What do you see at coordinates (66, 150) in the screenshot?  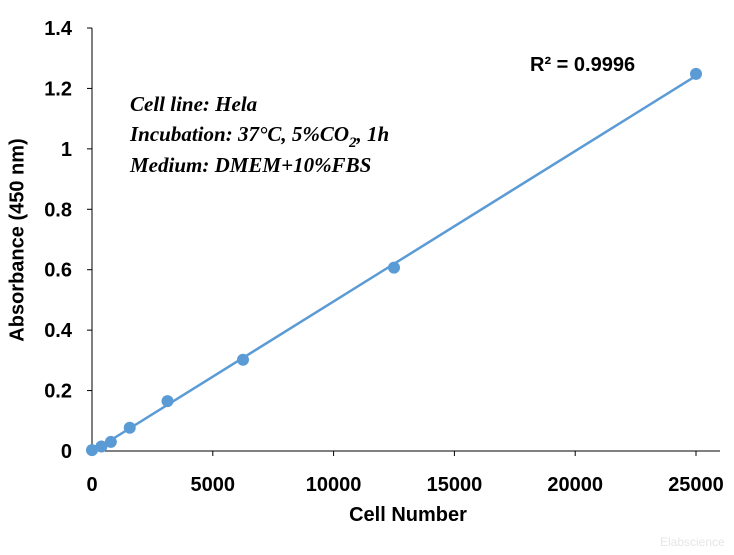 I see `y-tick-label: 1` at bounding box center [66, 150].